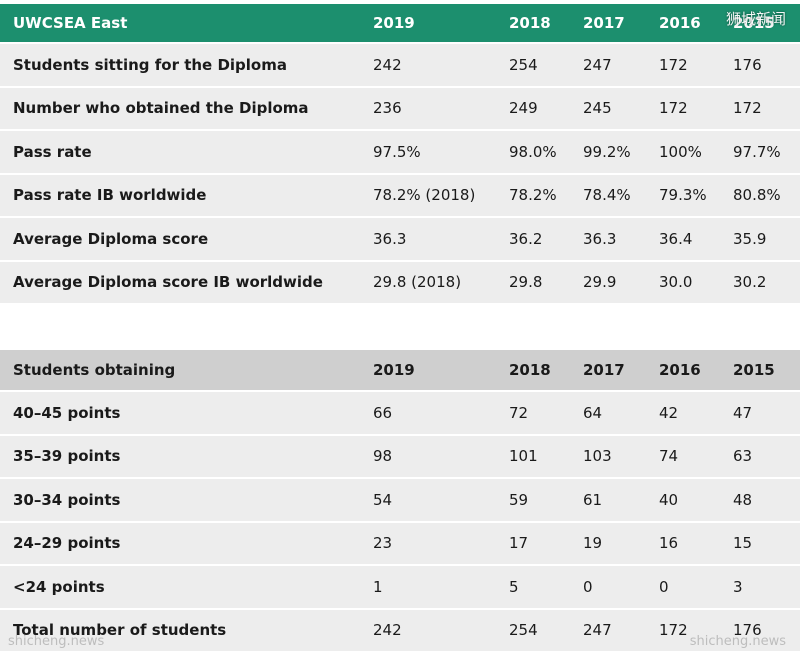 The image size is (800, 654). I want to click on cell-value: 17, so click(533, 544).